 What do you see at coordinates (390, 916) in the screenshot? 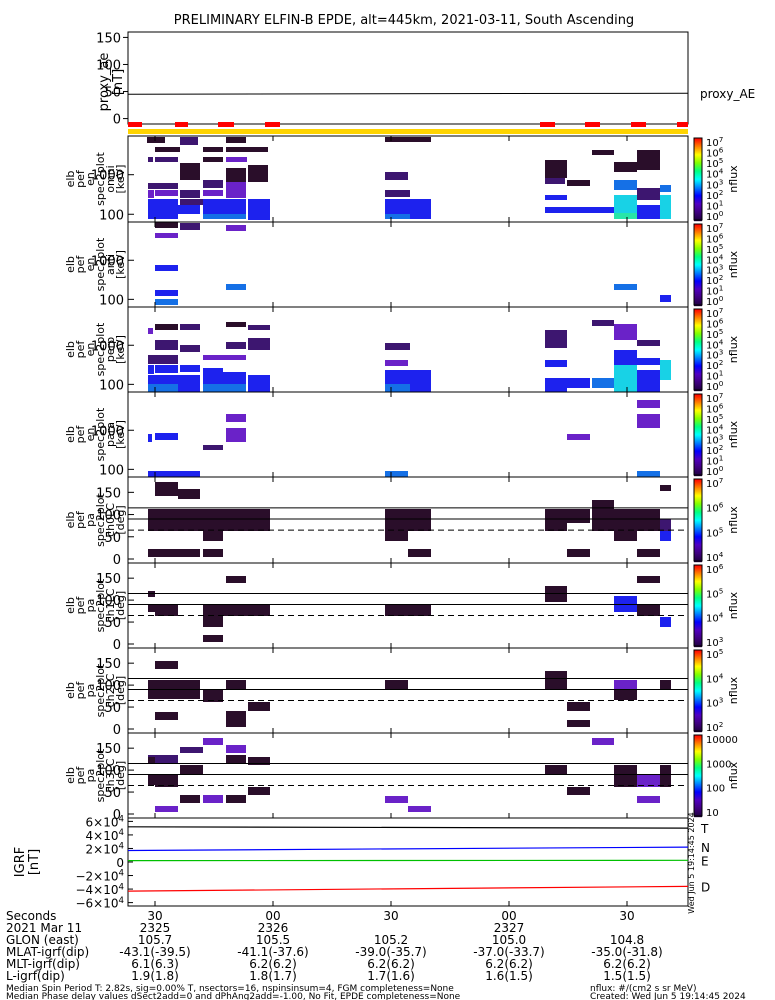
I see `footer-value: 30` at bounding box center [390, 916].